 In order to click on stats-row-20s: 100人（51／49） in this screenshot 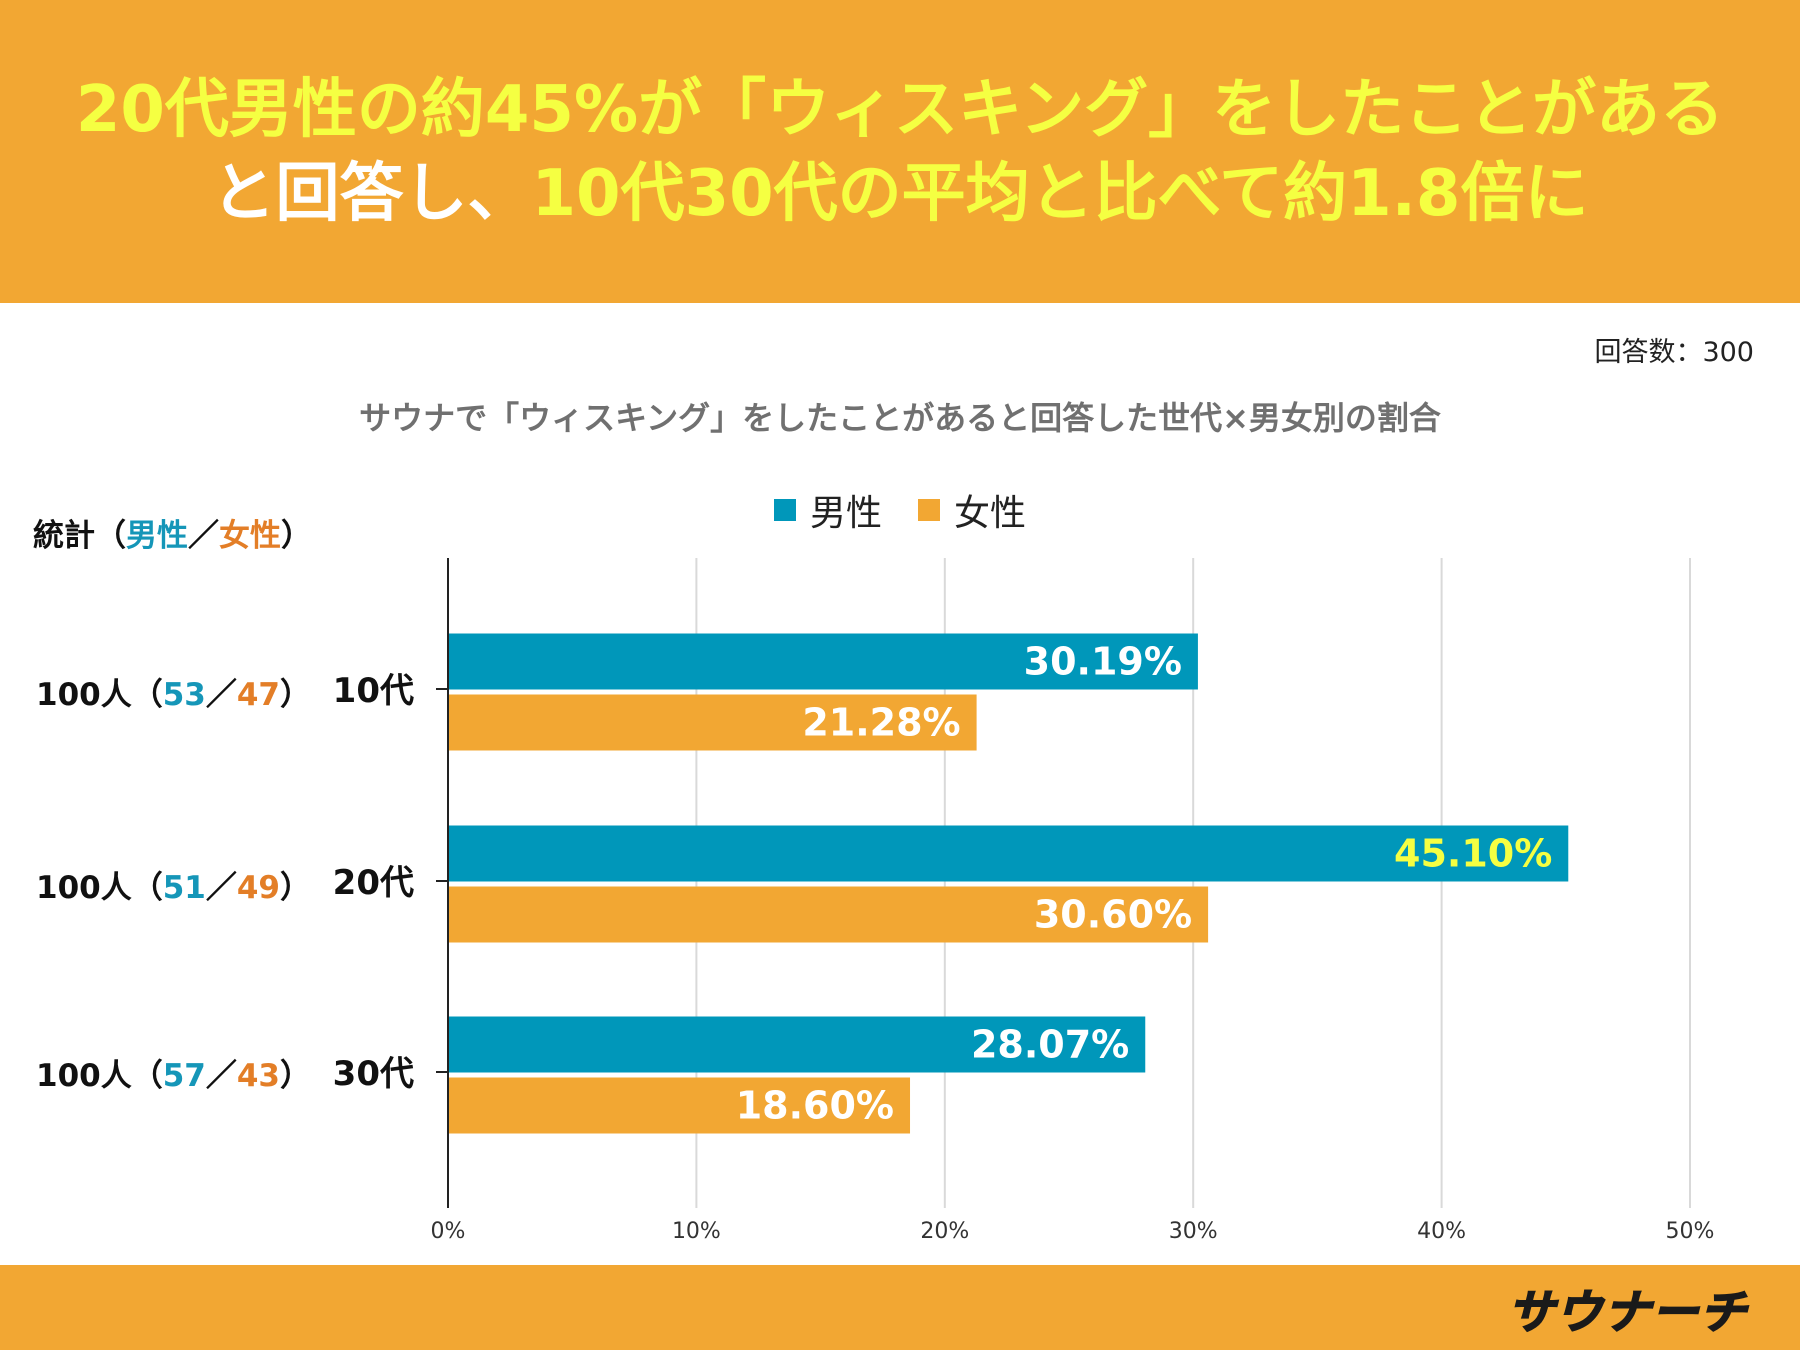, I will do `click(173, 884)`.